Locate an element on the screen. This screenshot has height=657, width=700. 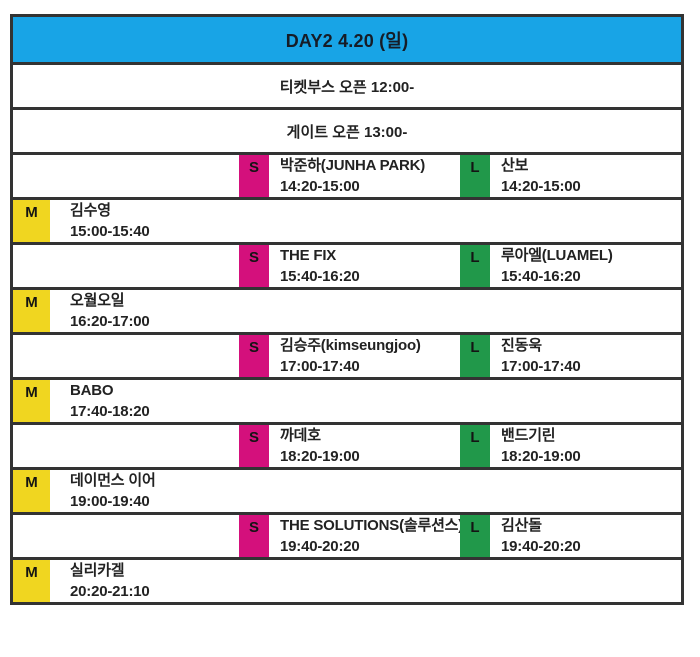
act-name: 밴드기린 is located at coordinates (528, 435).